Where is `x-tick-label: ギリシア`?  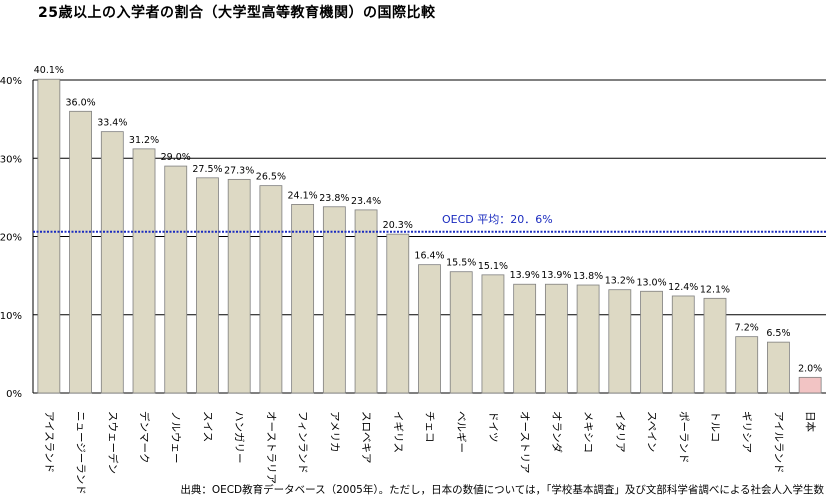
x-tick-label: ギリシア is located at coordinates (747, 432).